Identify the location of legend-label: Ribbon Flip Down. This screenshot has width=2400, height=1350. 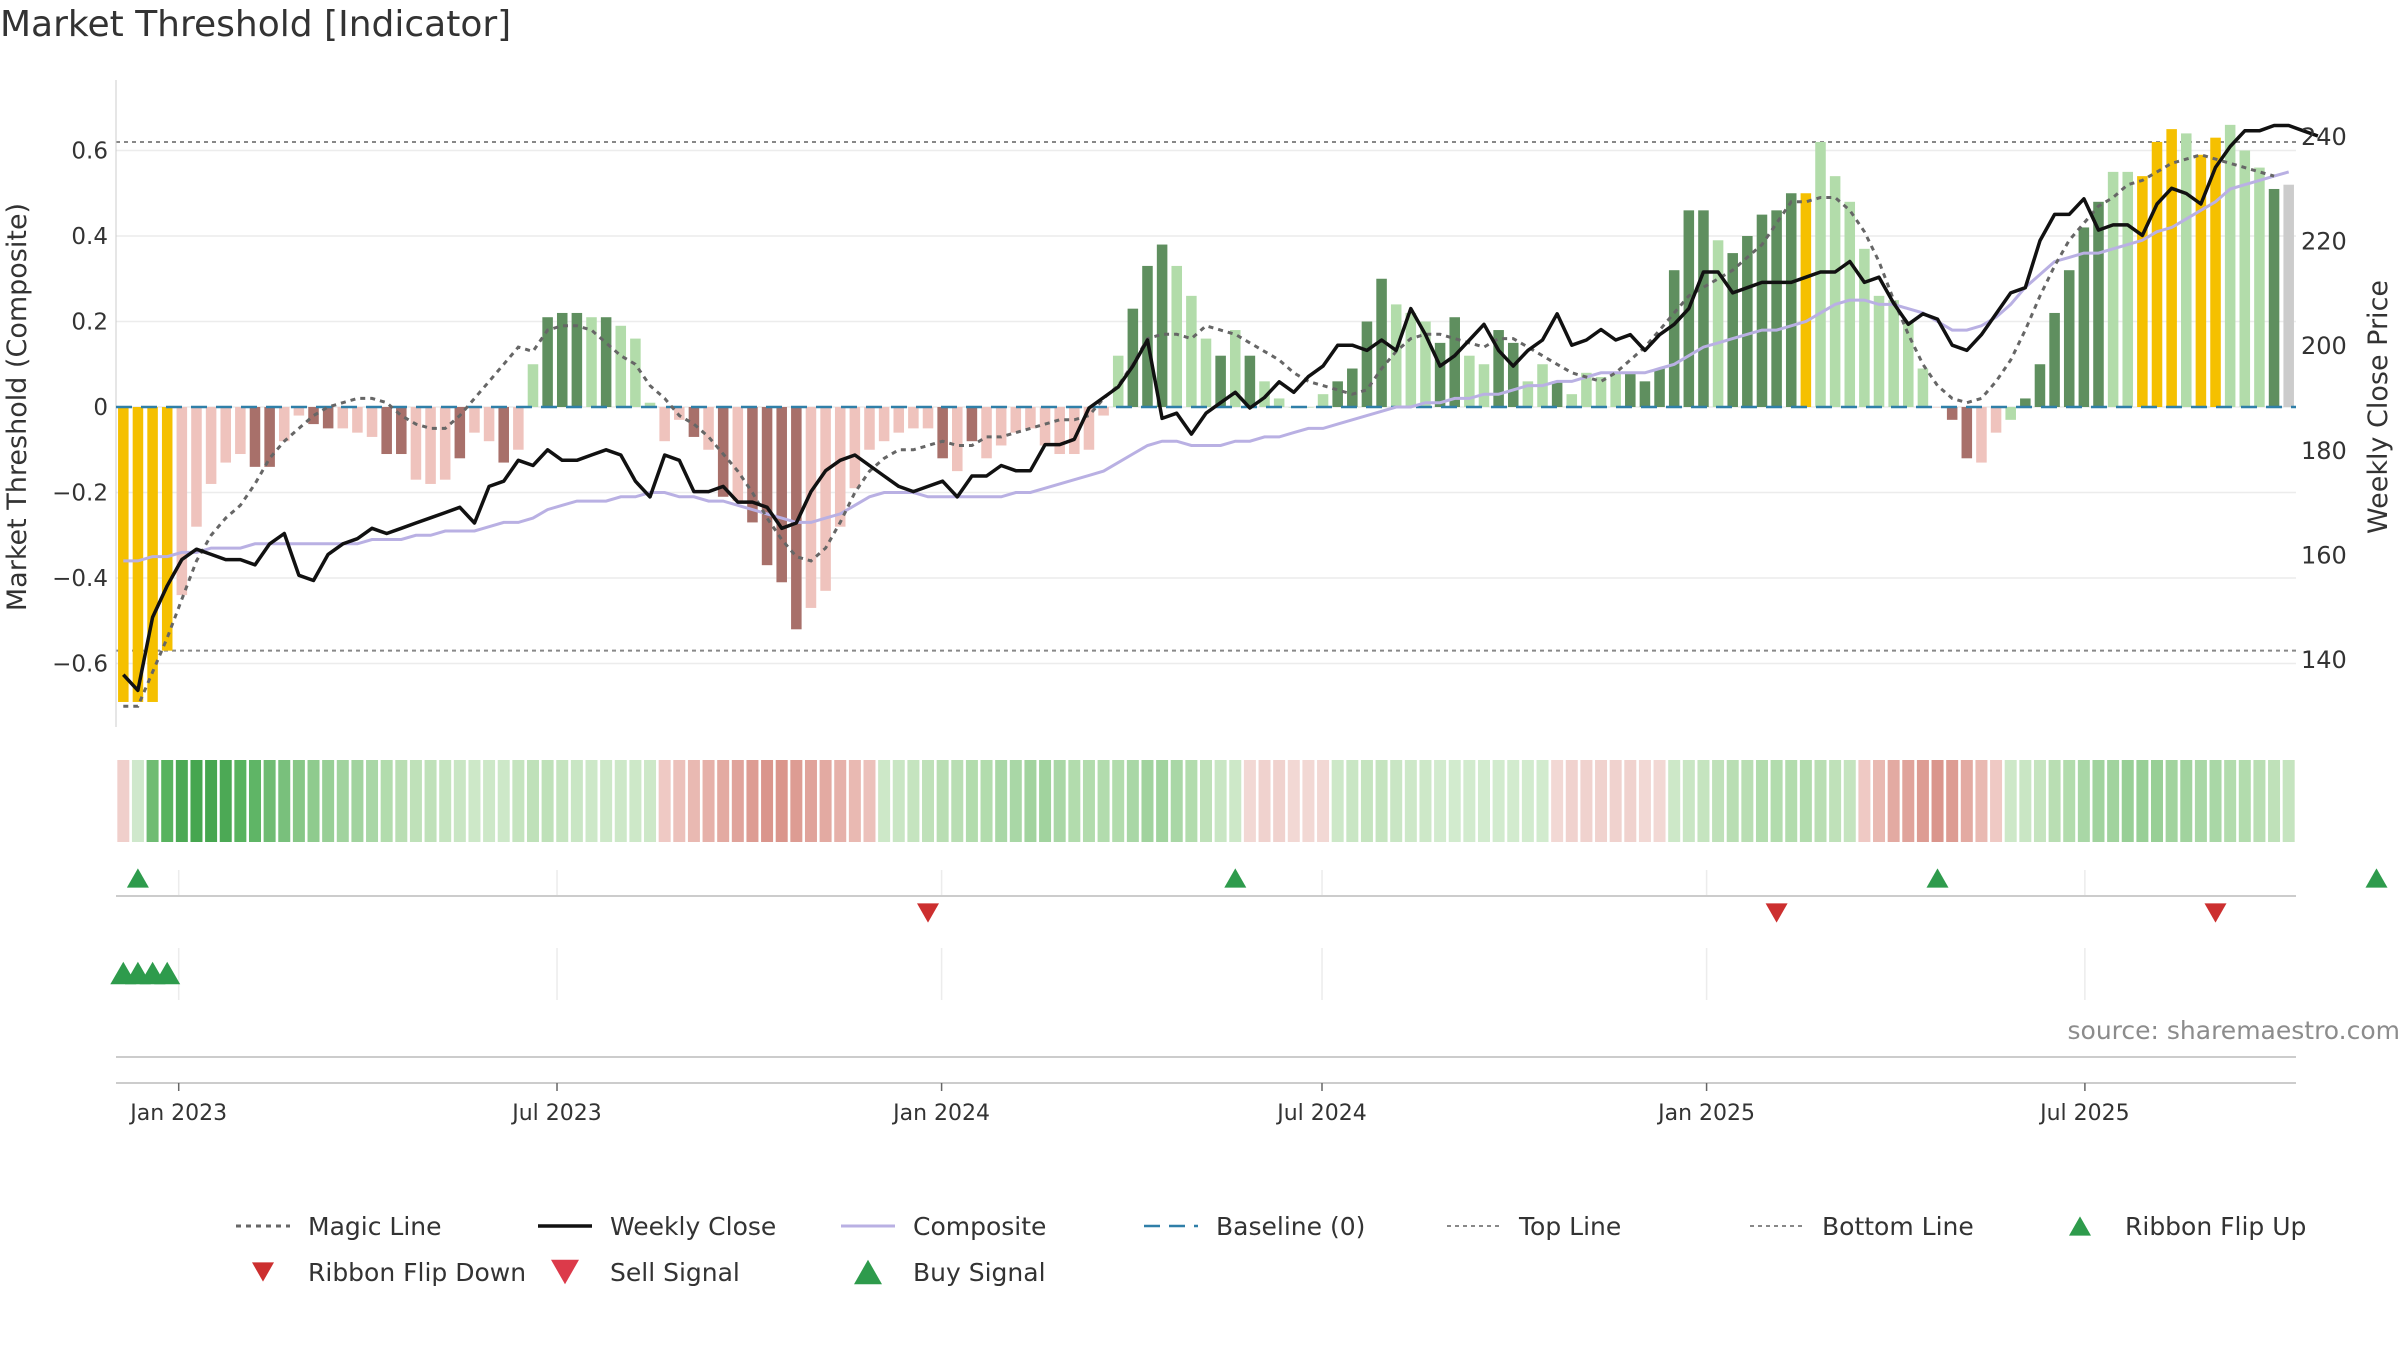
(417, 1272).